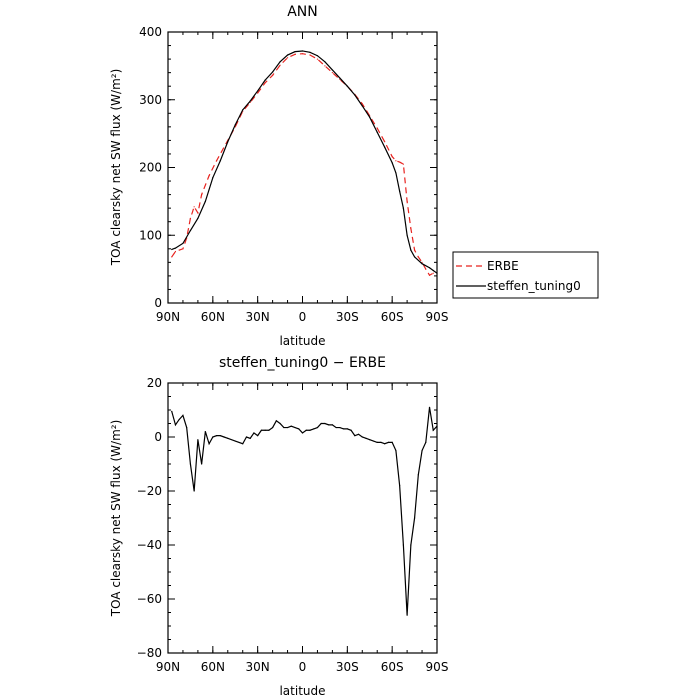  I want to click on legend: ERBE steffen_tuning0, so click(525, 275).